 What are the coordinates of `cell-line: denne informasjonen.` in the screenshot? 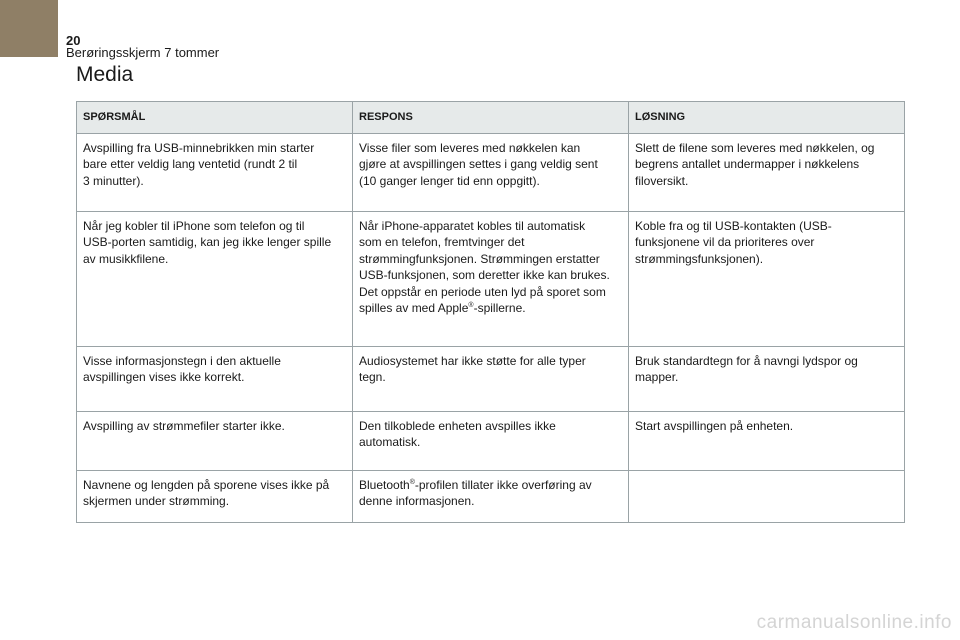 It's located at (417, 501).